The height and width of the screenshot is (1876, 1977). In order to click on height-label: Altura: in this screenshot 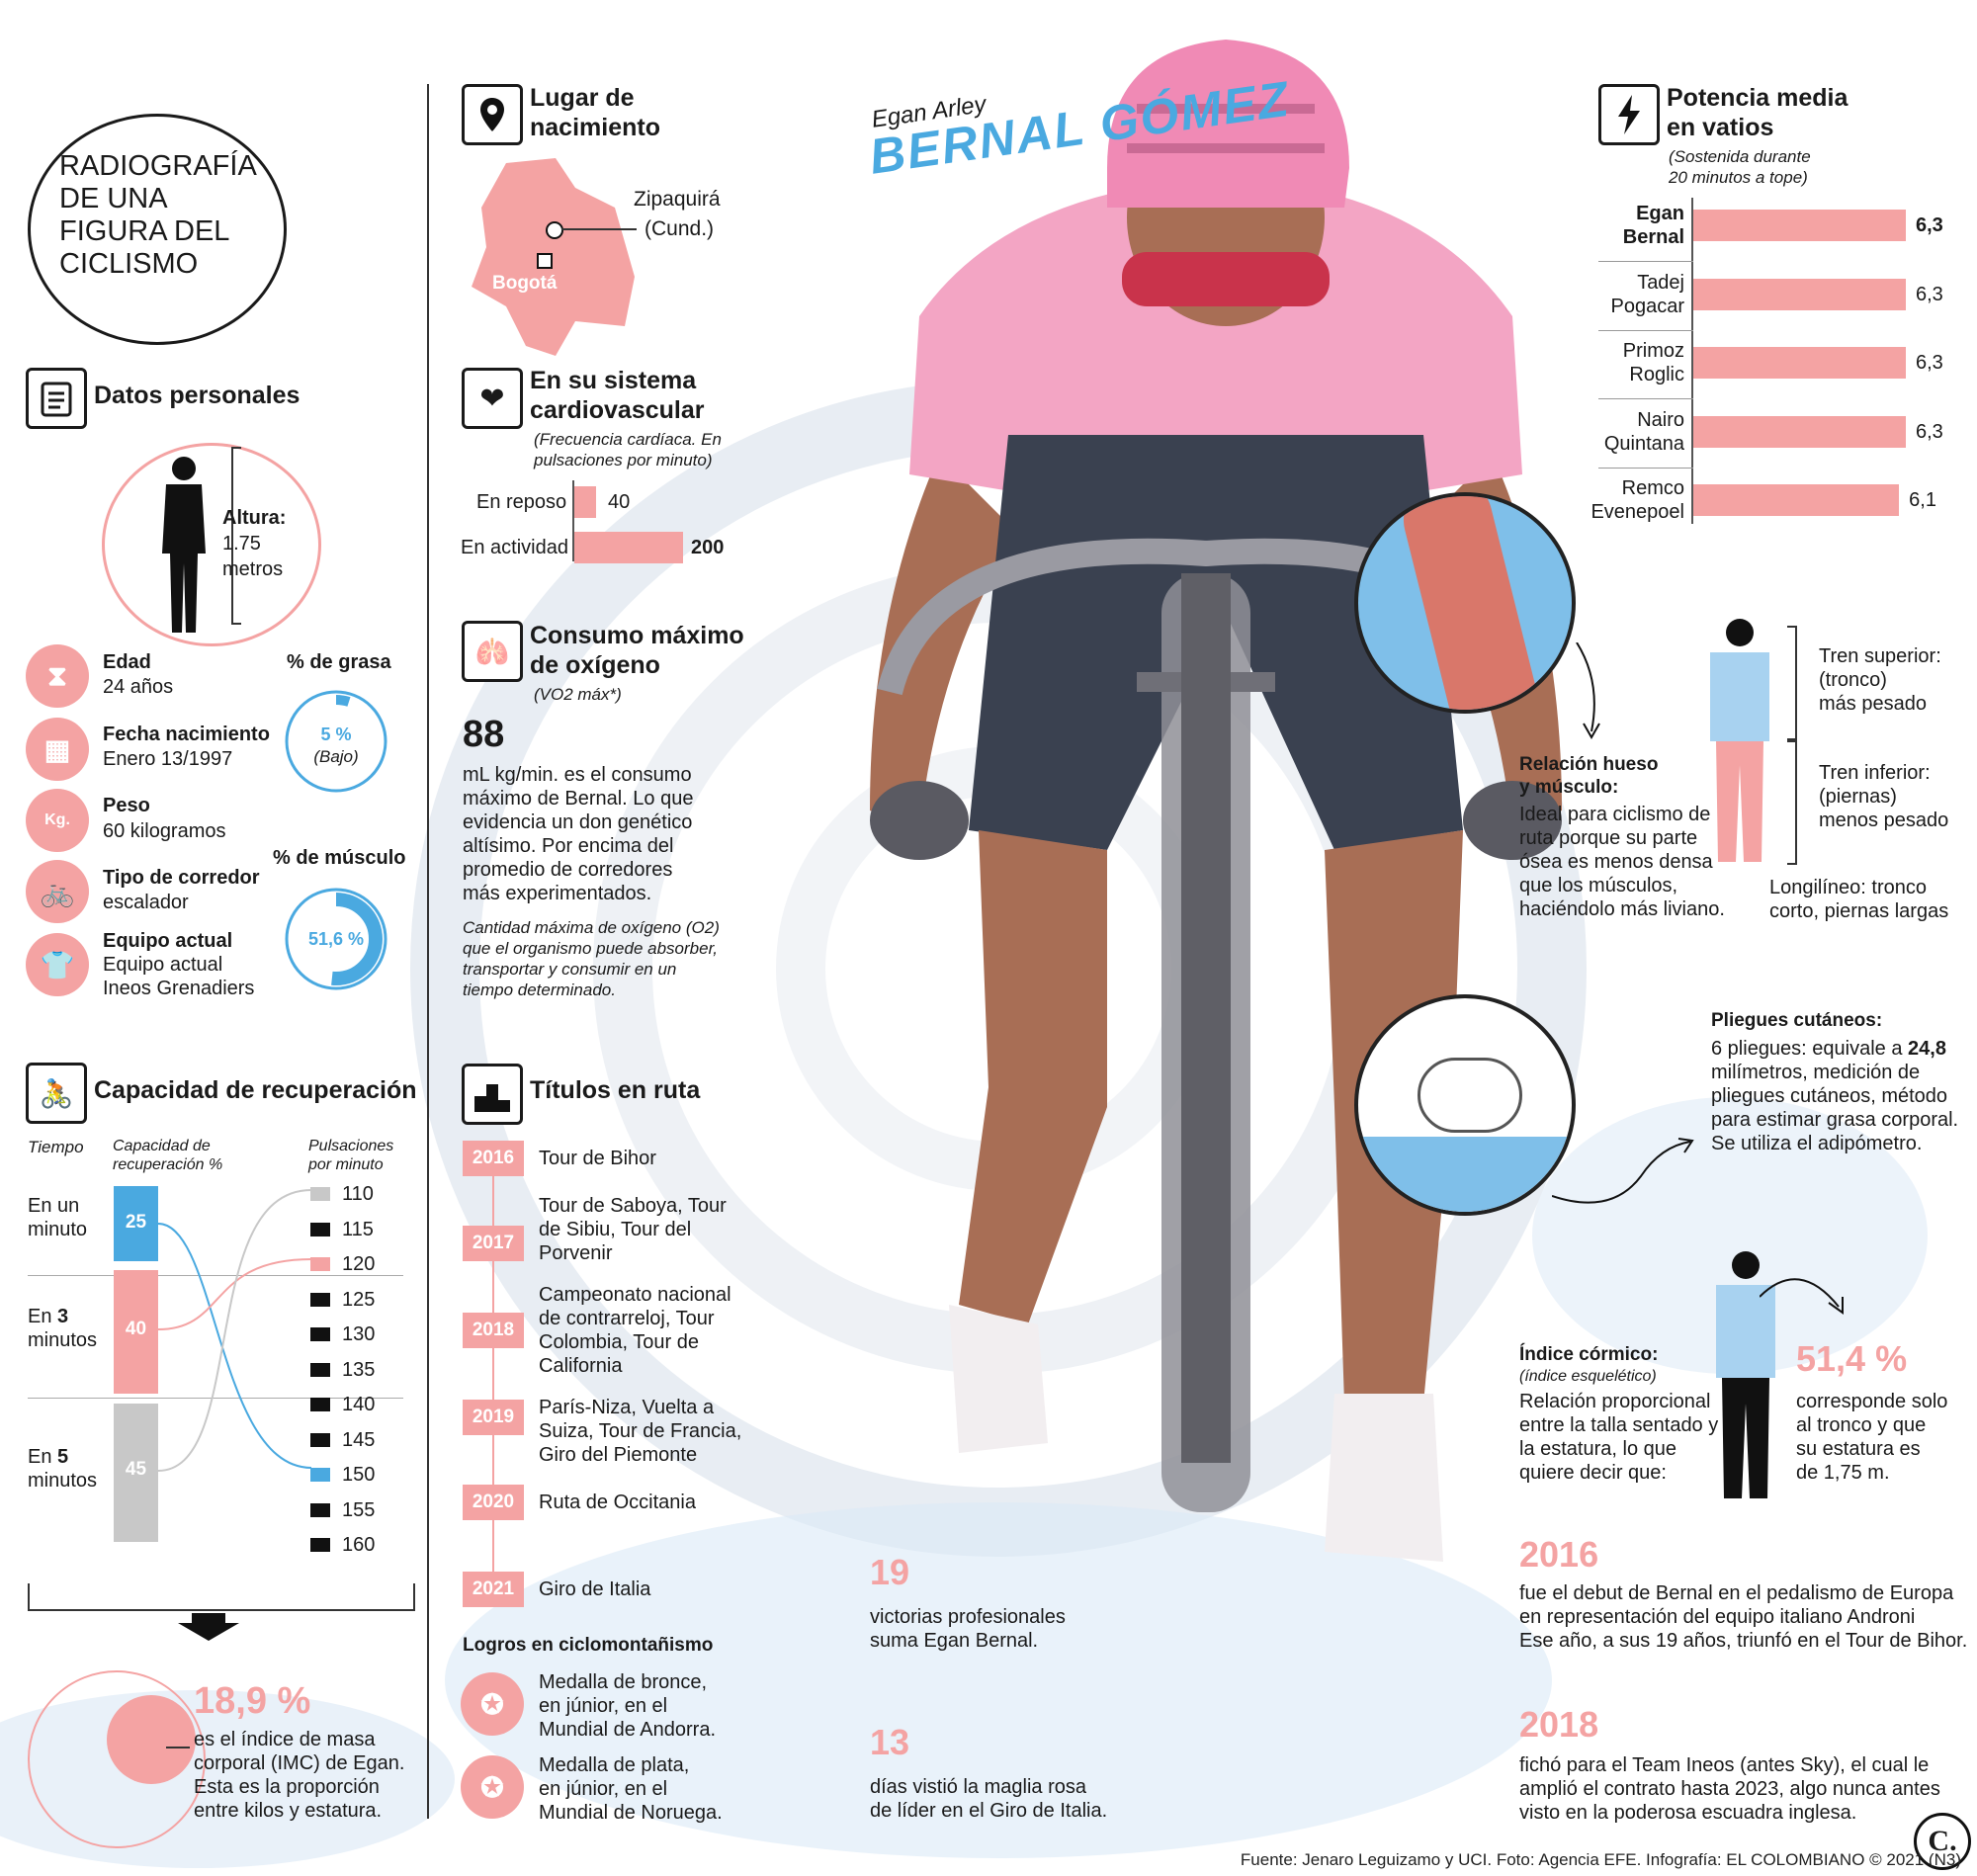, I will do `click(254, 518)`.